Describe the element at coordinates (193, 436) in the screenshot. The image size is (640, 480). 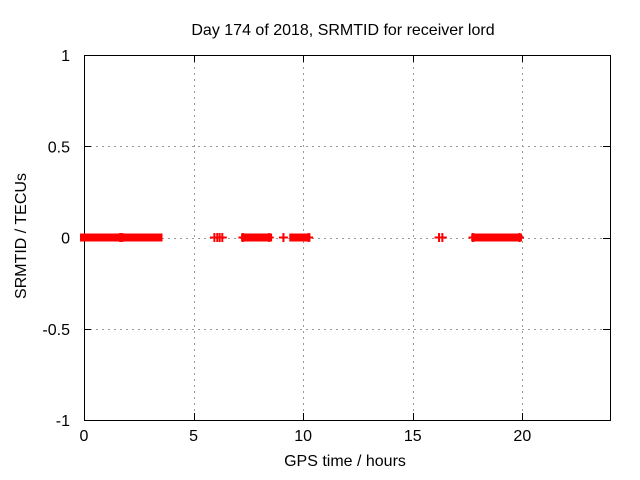
I see `x-tick-label: 5` at that location.